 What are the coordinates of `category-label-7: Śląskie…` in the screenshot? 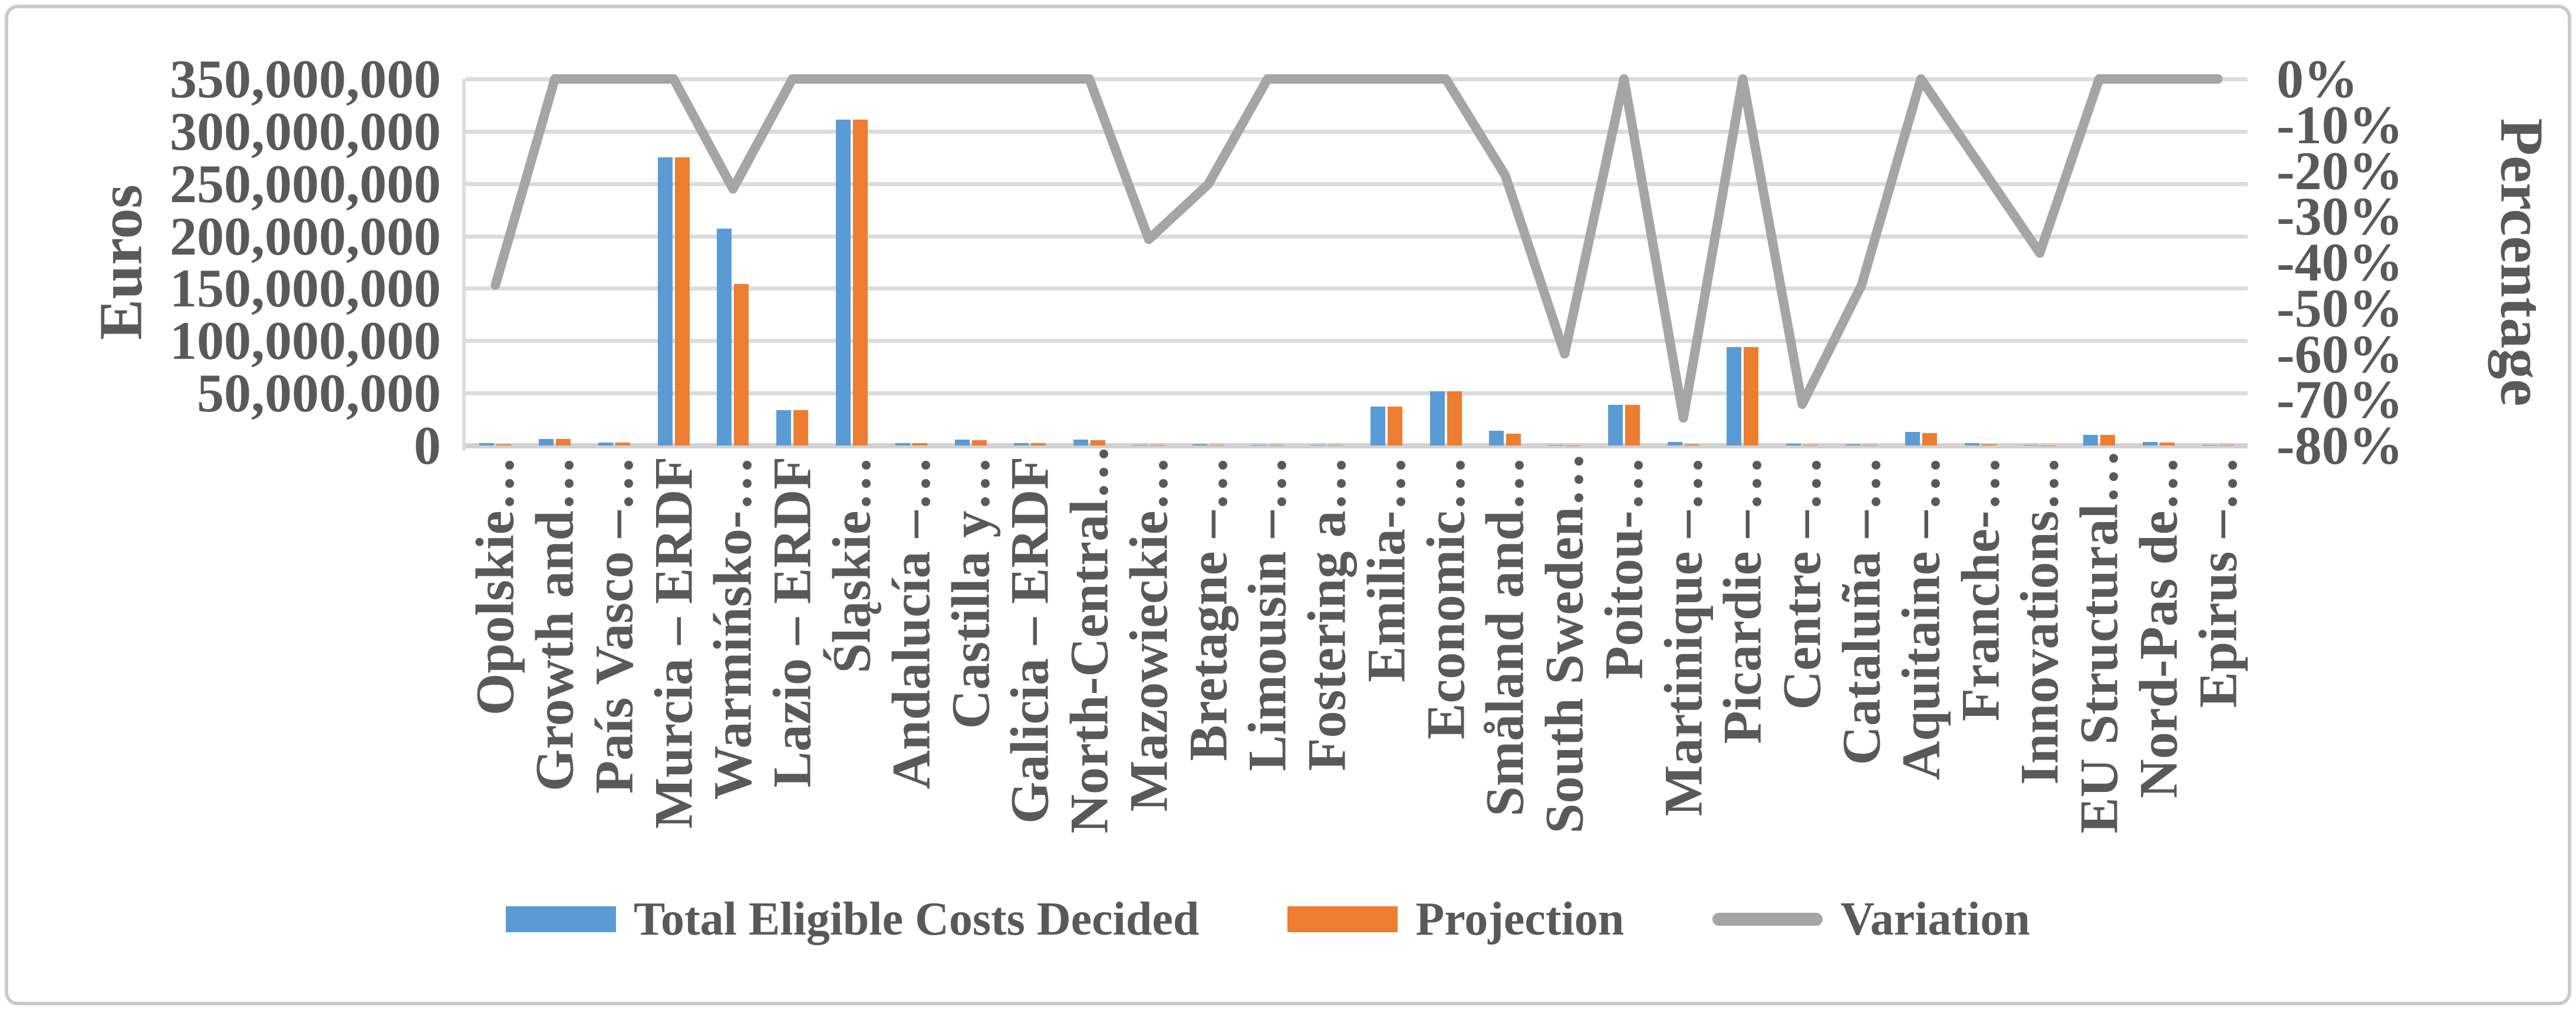 It's located at (851, 565).